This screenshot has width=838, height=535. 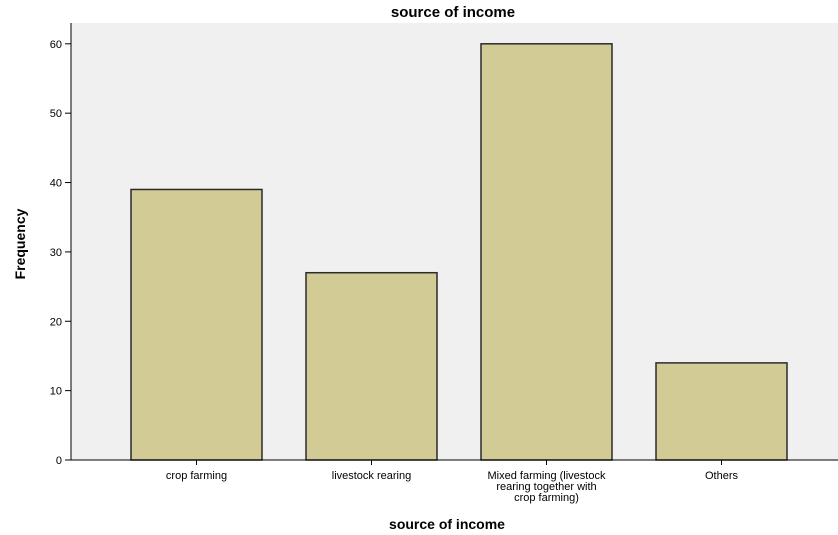 I want to click on y-tick-label: 10, so click(x=56, y=392).